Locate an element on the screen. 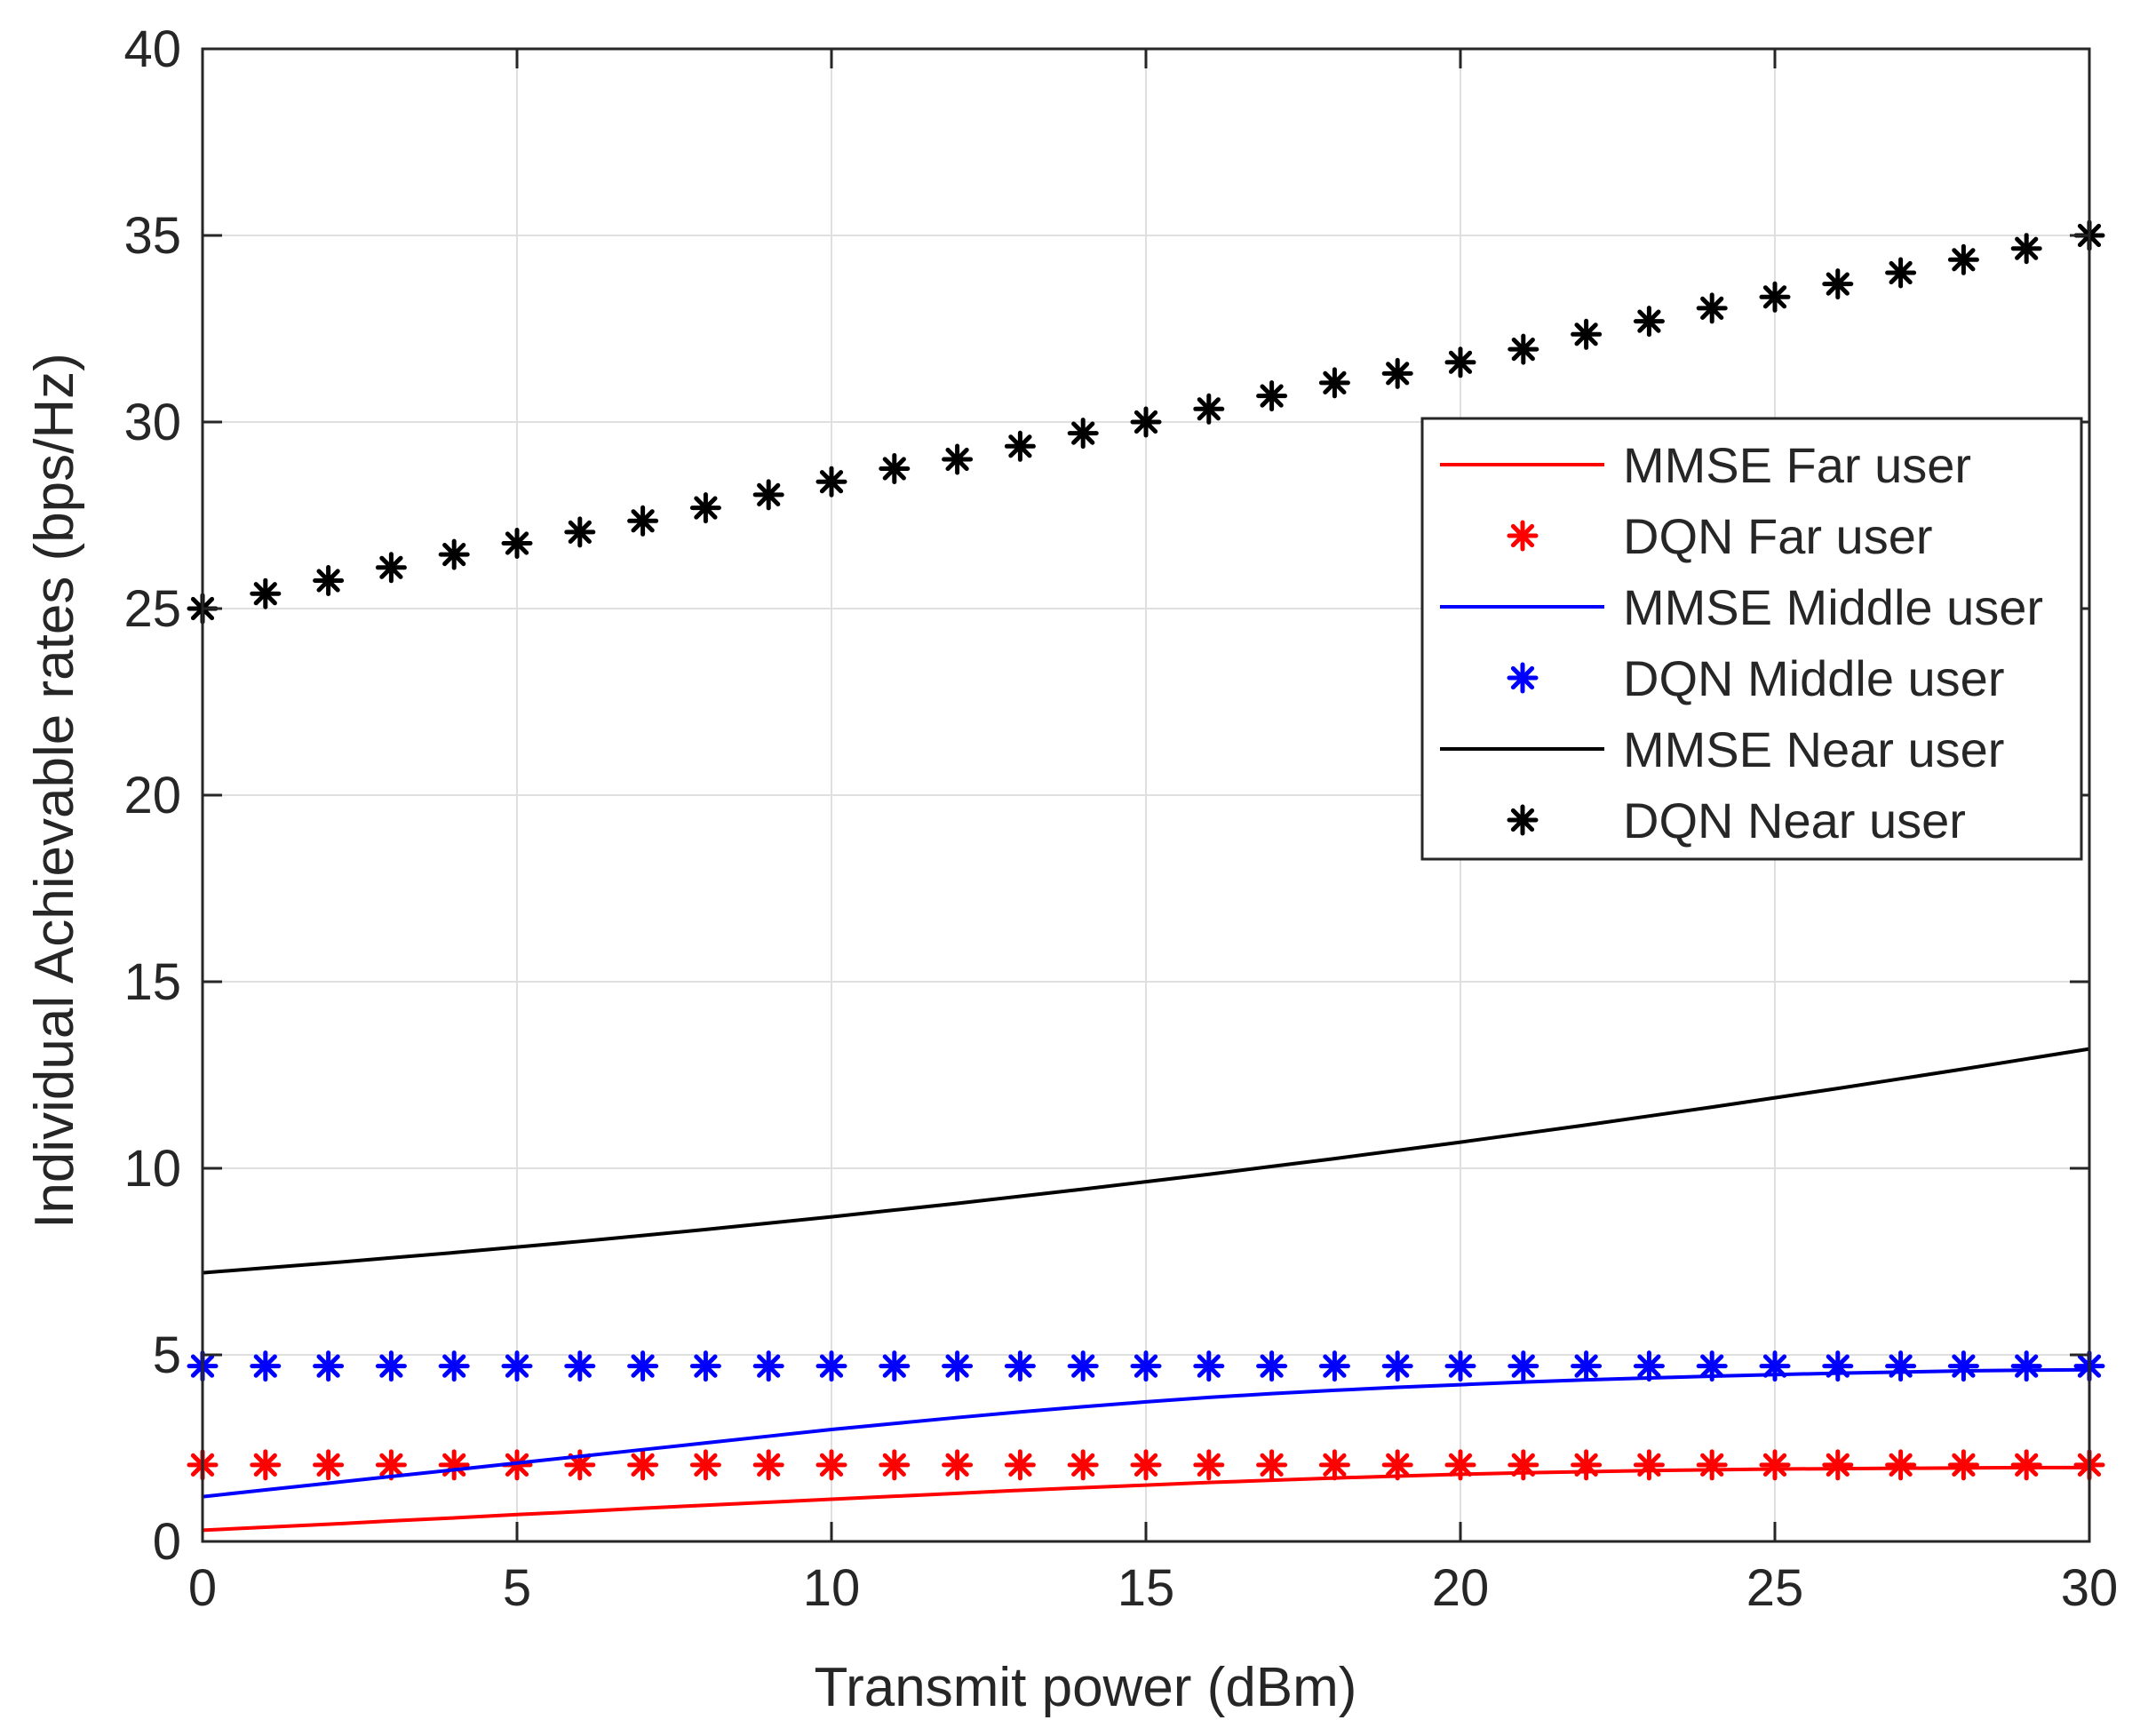  series-dqn-far-user is located at coordinates (1146, 1465).